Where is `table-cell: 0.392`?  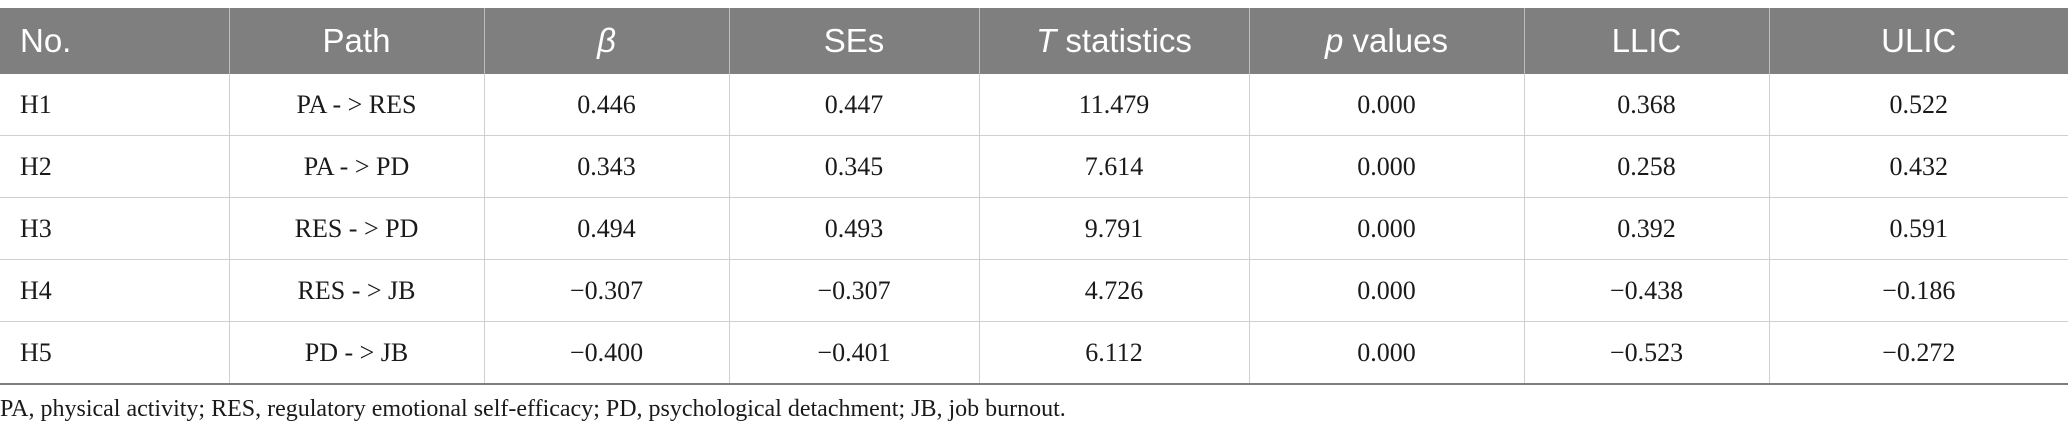
table-cell: 0.392 is located at coordinates (1647, 228).